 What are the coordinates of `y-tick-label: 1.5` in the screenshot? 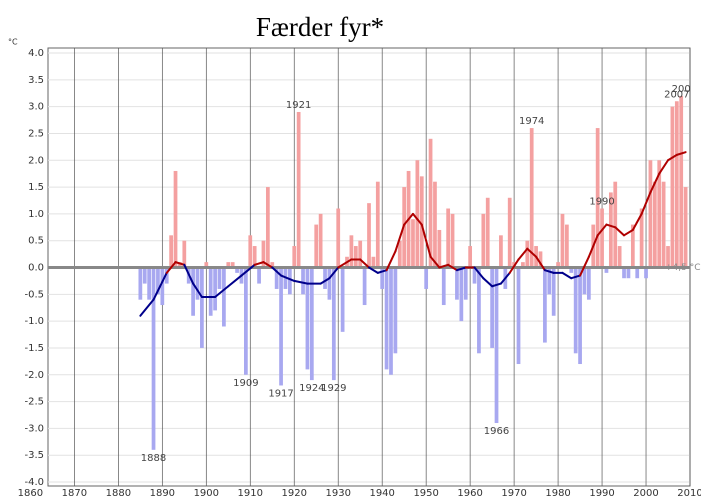 It's located at (36, 187).